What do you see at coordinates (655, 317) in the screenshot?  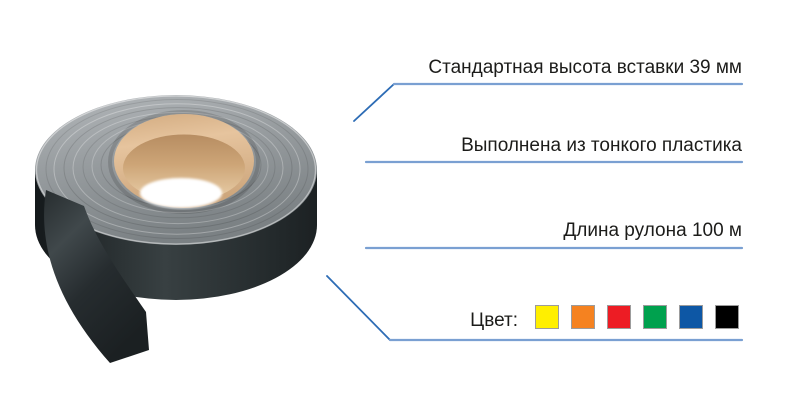 I see `color-swatch-green` at bounding box center [655, 317].